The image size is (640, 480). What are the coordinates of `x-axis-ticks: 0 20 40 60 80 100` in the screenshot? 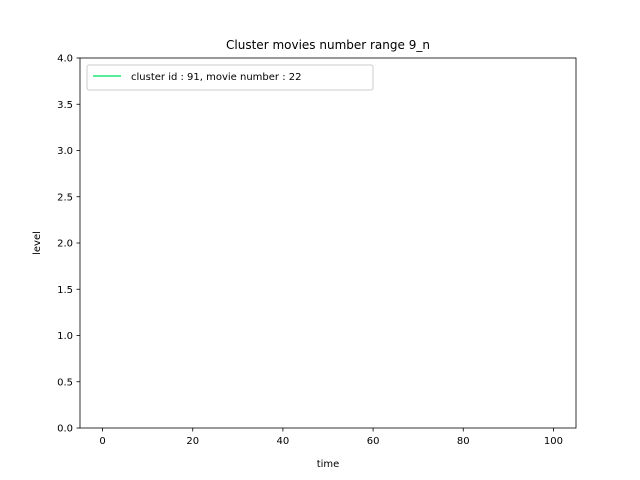 It's located at (331, 437).